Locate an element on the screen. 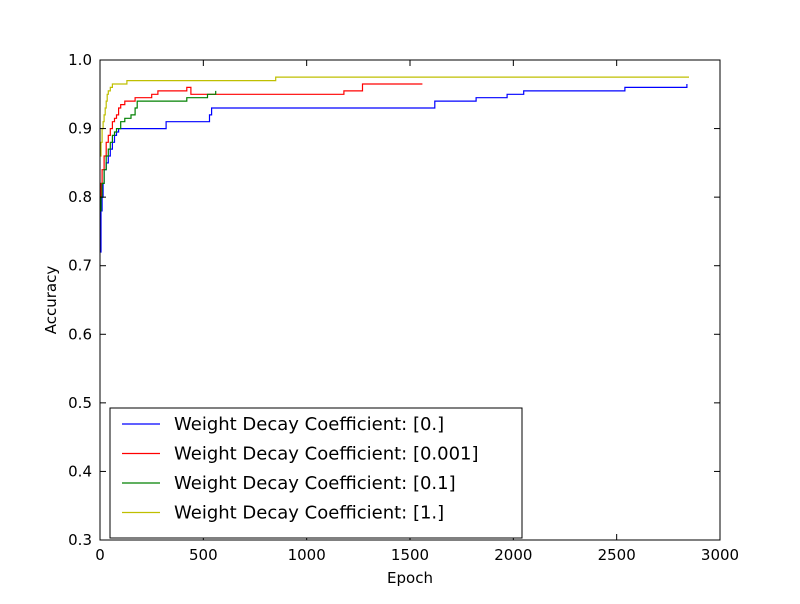 This screenshot has height=604, width=800. legend-label-0: Weight Decay Coefficient: [0.] is located at coordinates (309, 424).